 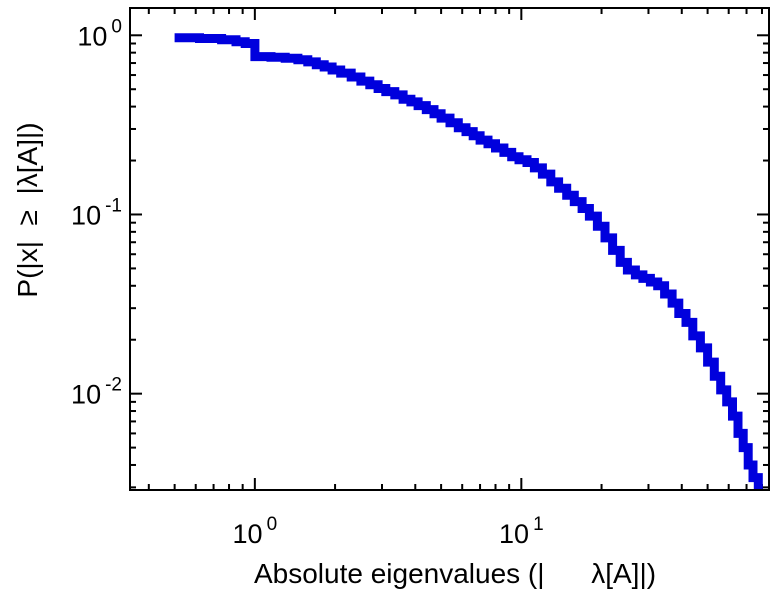 What do you see at coordinates (455, 573) in the screenshot?
I see `x-axis-label: Absolute eigenvalues (| λ[A]|)` at bounding box center [455, 573].